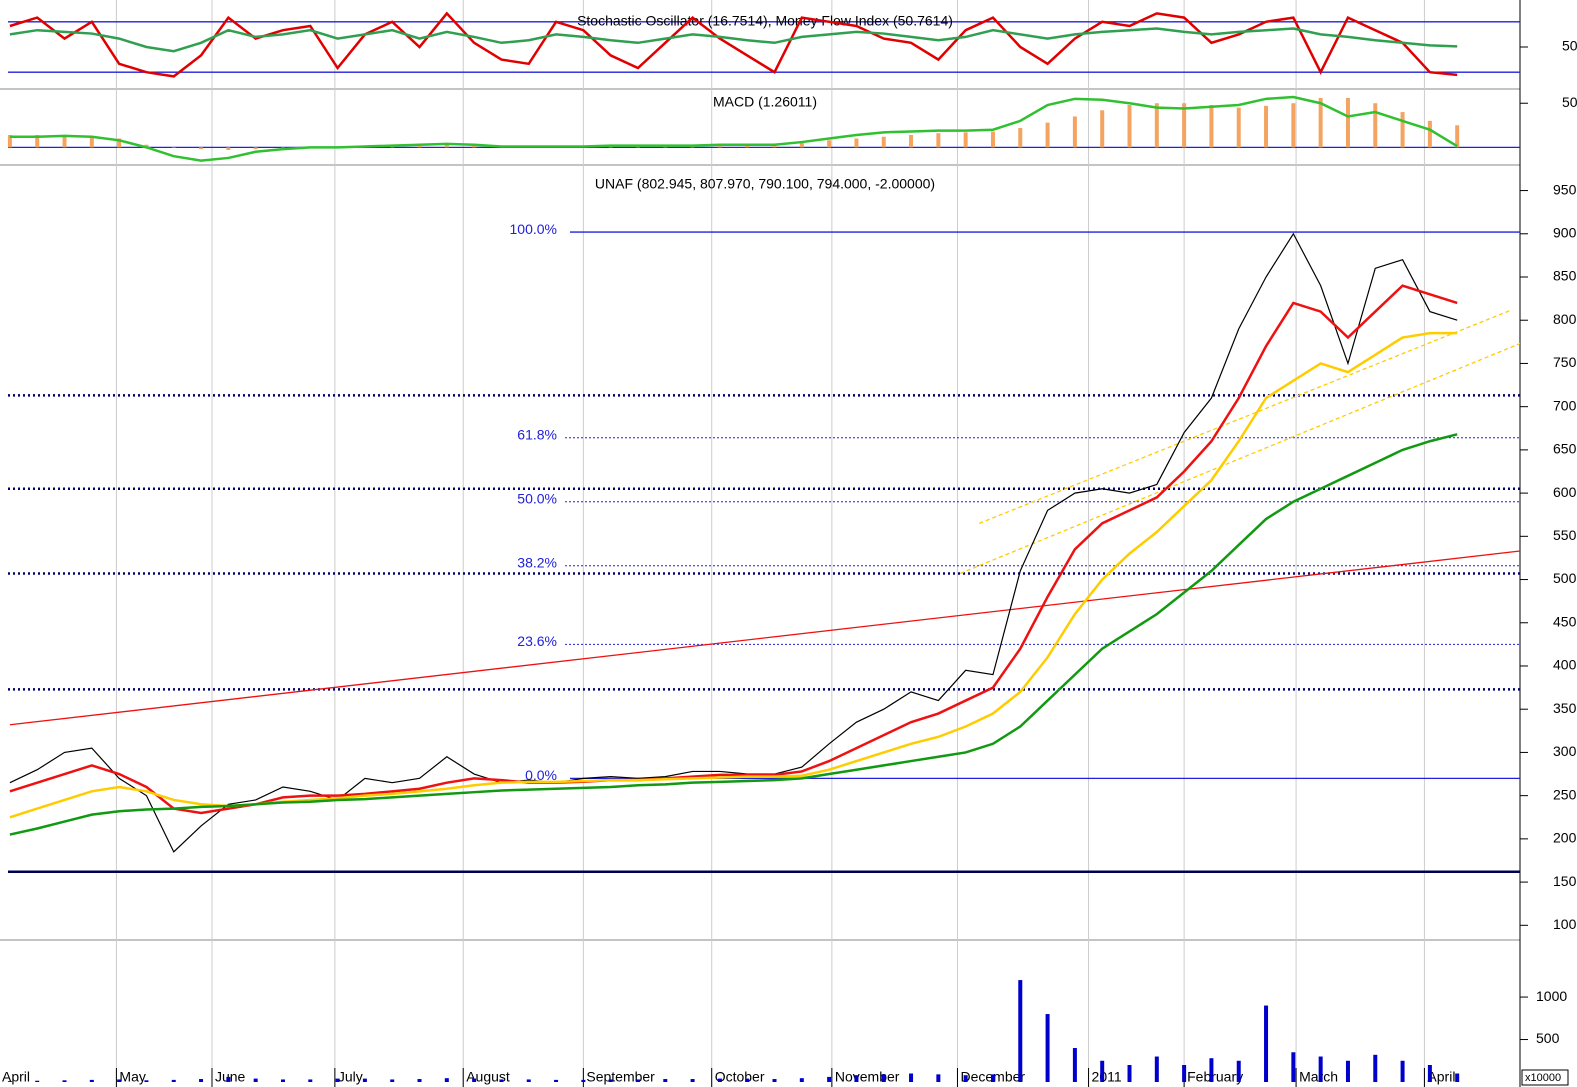  What do you see at coordinates (488, 1077) in the screenshot?
I see `x-tick-label: August` at bounding box center [488, 1077].